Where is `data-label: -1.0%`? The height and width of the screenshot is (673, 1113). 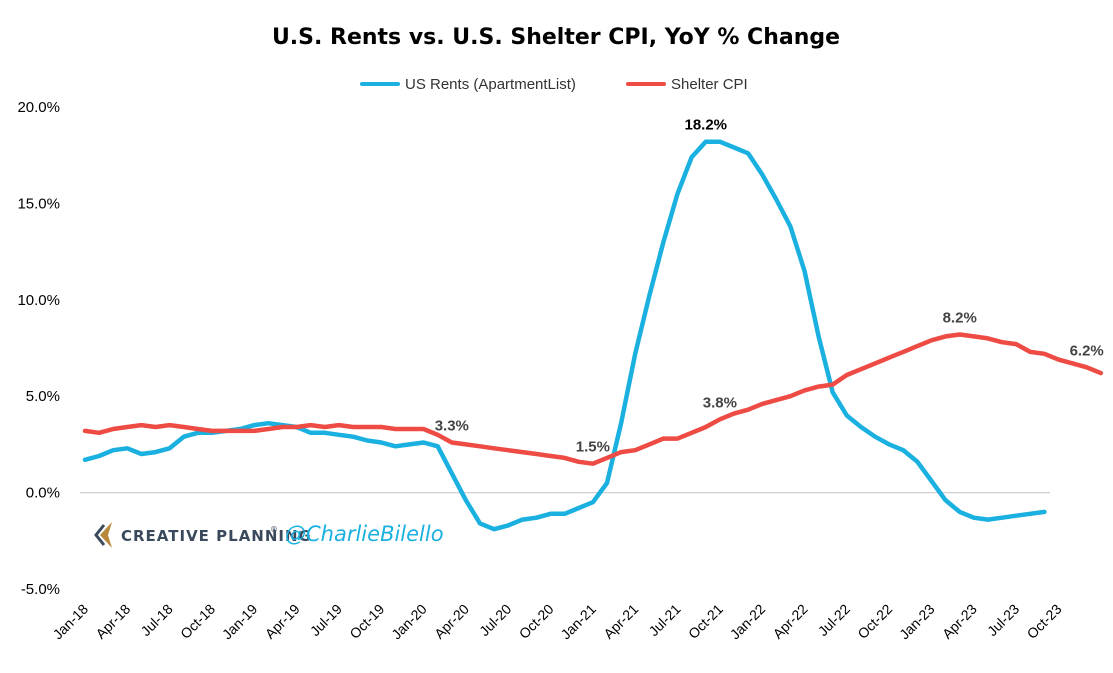 data-label: -1.0% is located at coordinates (1086, 2).